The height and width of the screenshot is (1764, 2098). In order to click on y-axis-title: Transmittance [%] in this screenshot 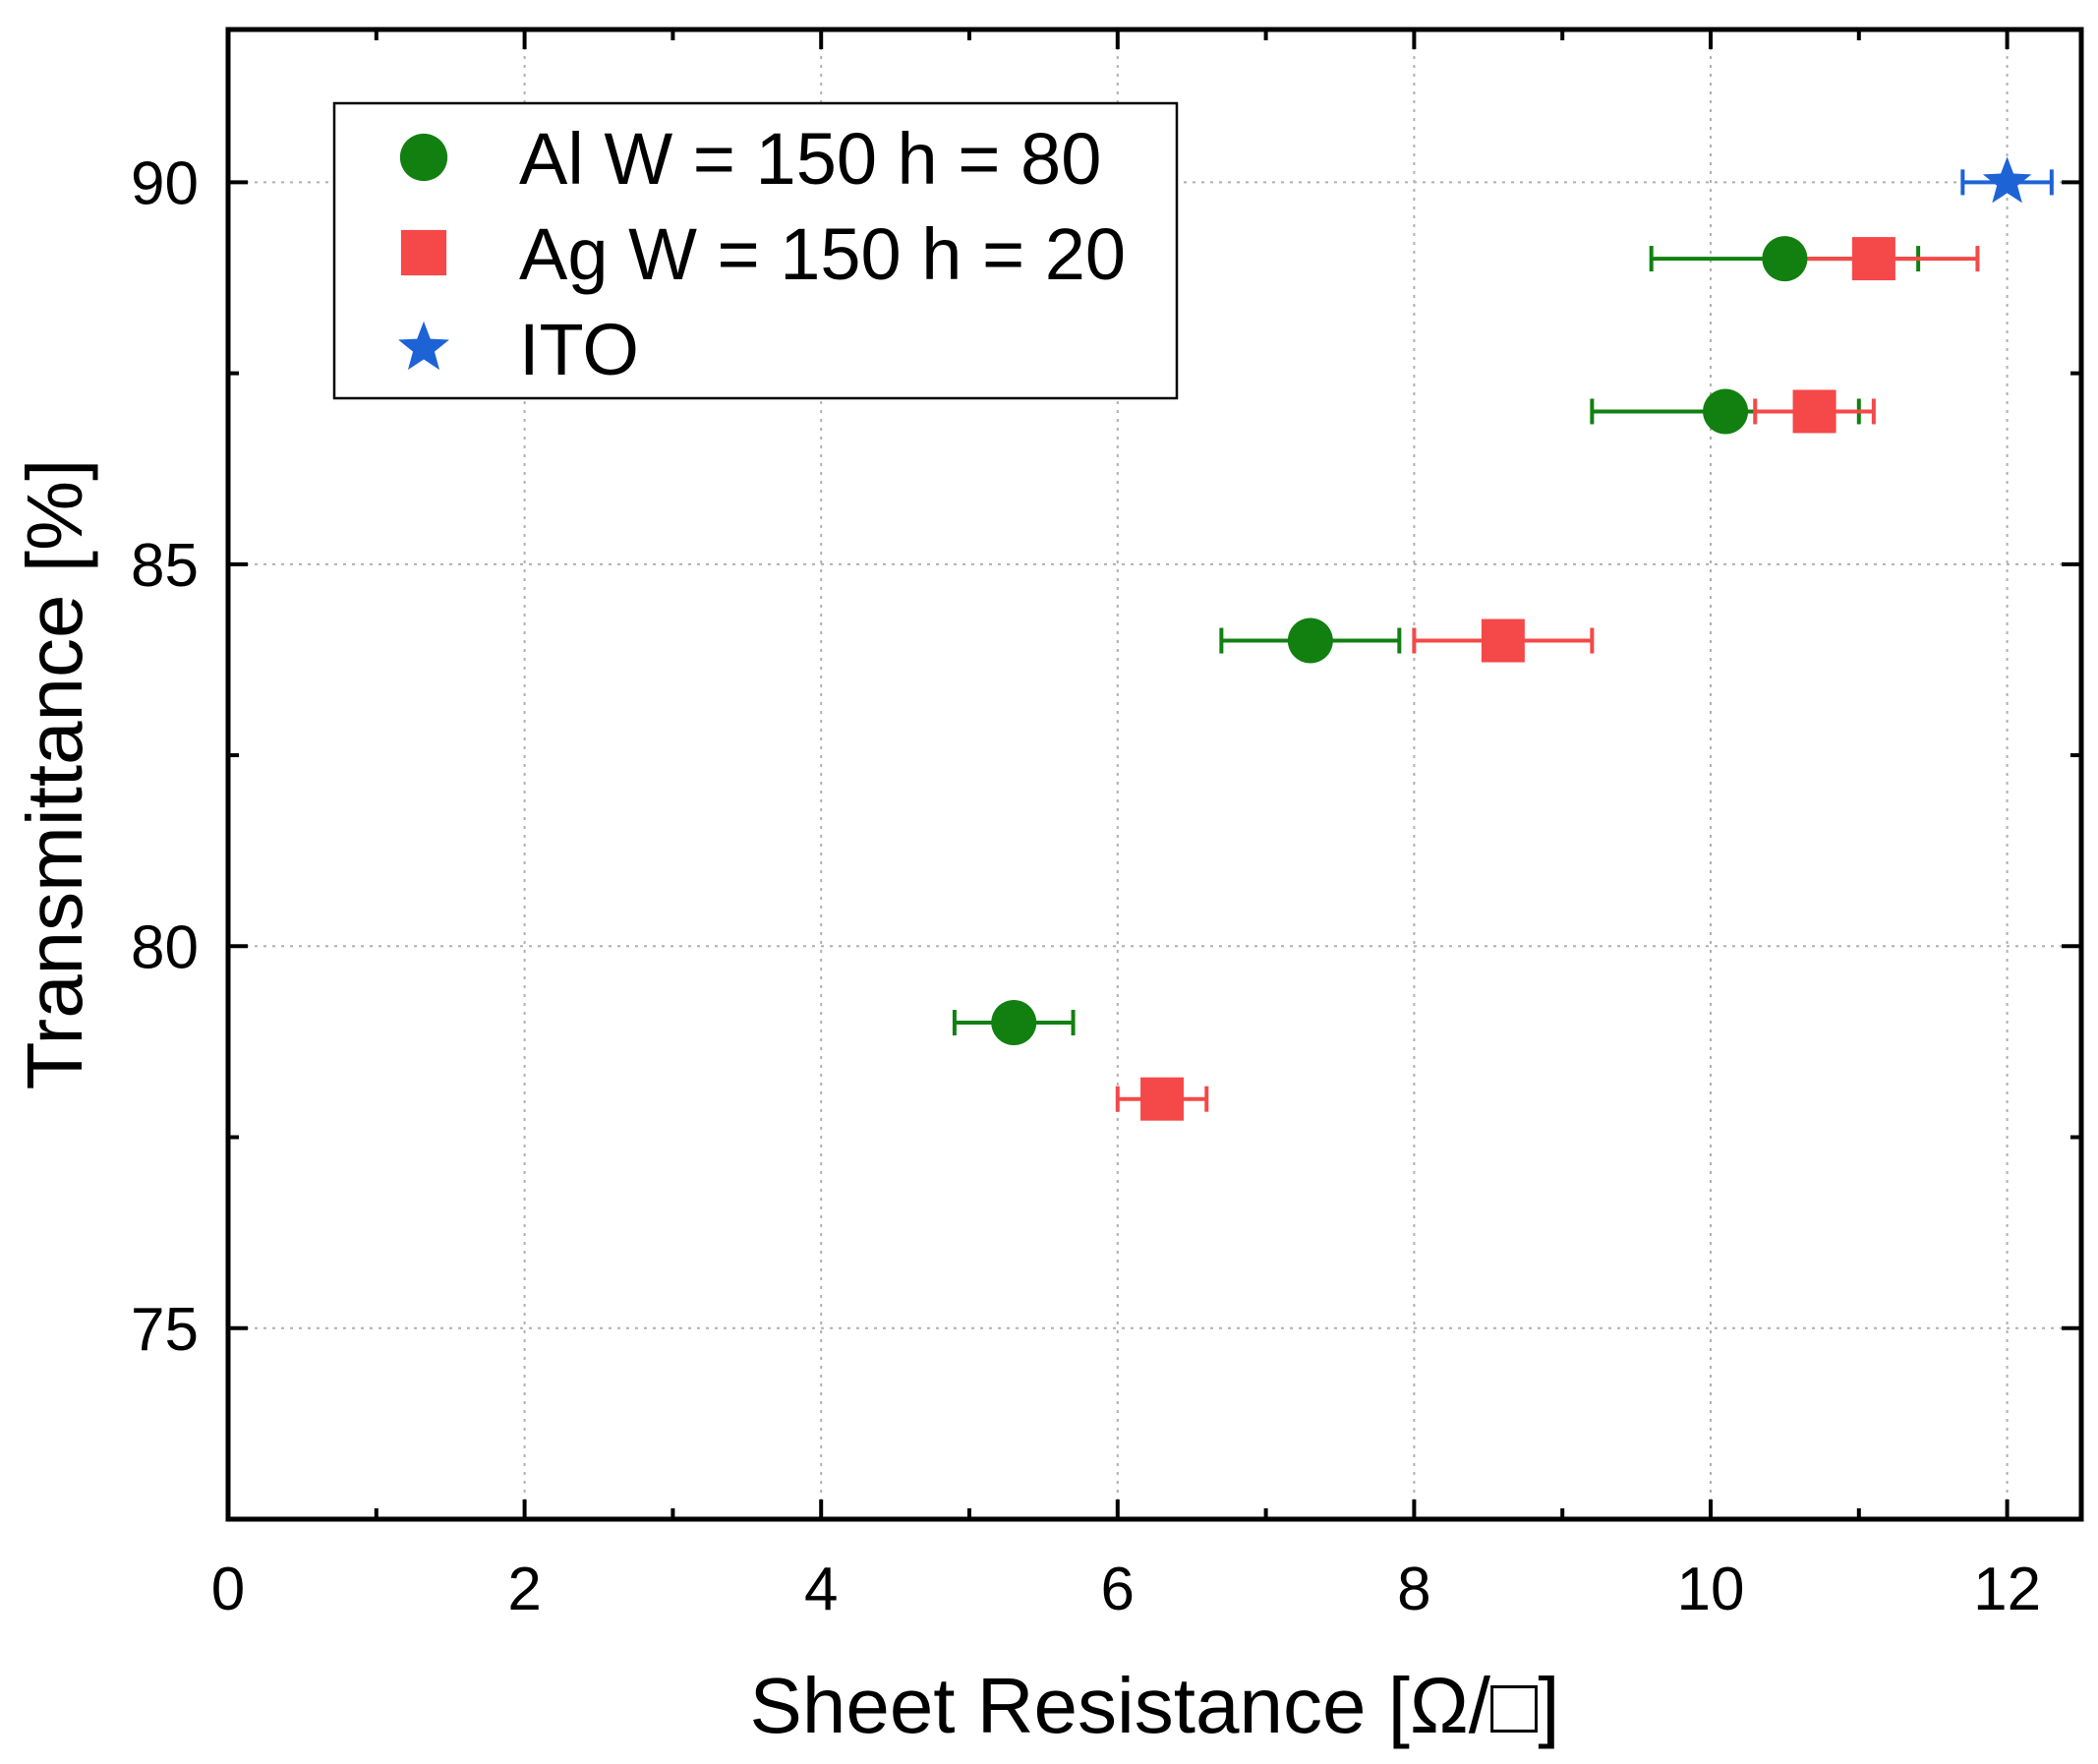, I will do `click(54, 774)`.